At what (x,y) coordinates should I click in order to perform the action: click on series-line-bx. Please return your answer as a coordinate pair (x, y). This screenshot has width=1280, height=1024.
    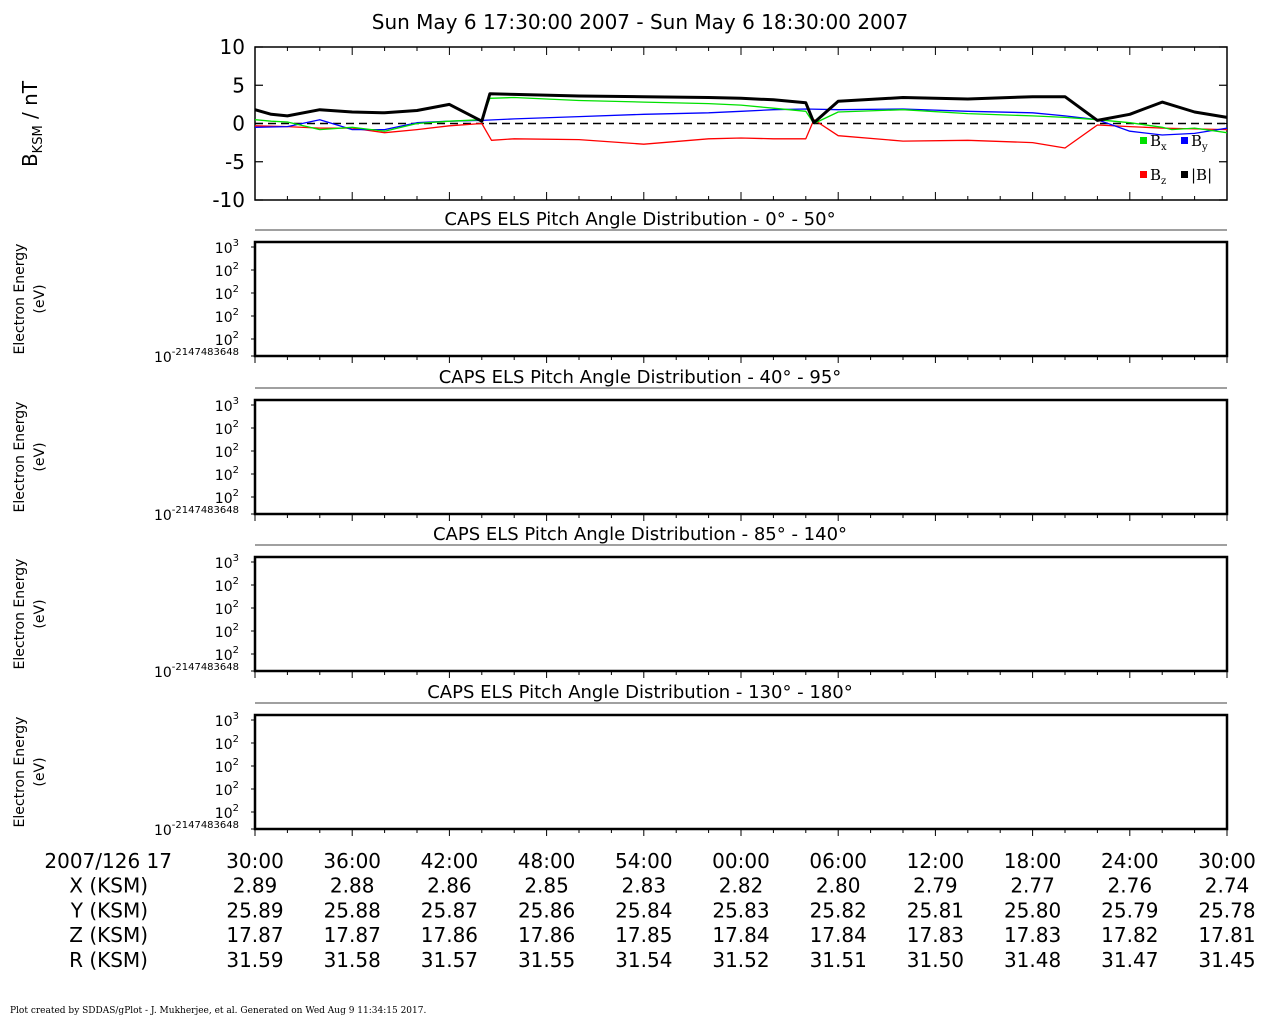
    Looking at the image, I should click on (741, 115).